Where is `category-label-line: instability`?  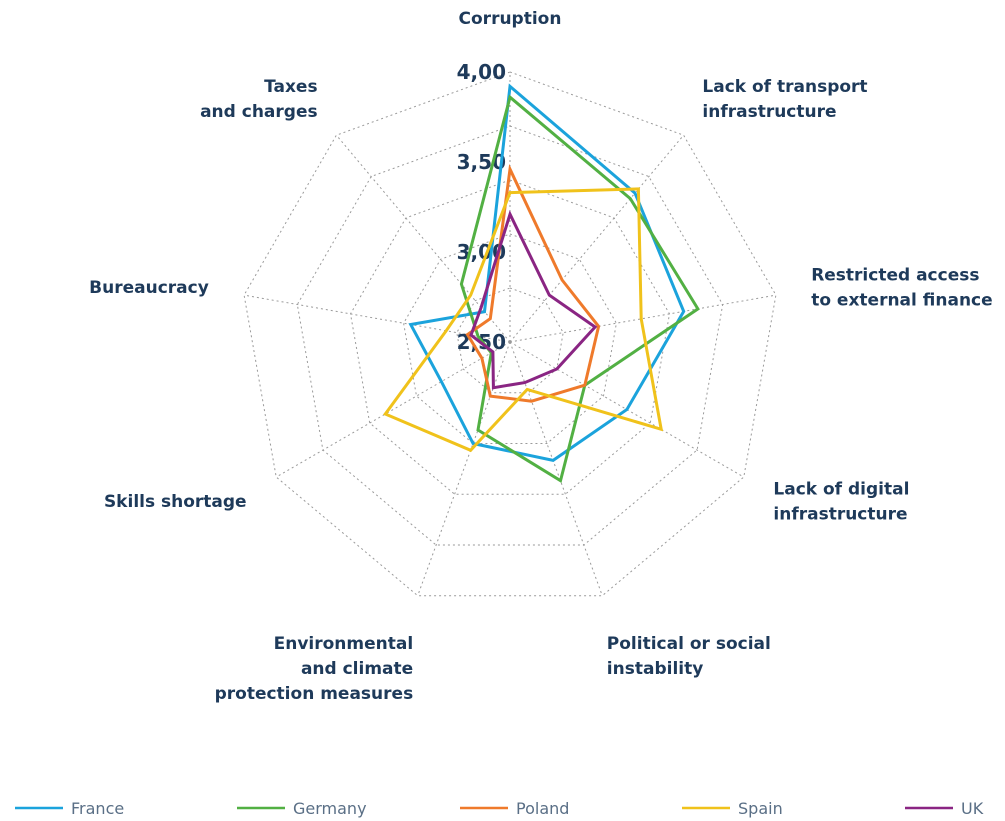
category-label-line: instability is located at coordinates (655, 669).